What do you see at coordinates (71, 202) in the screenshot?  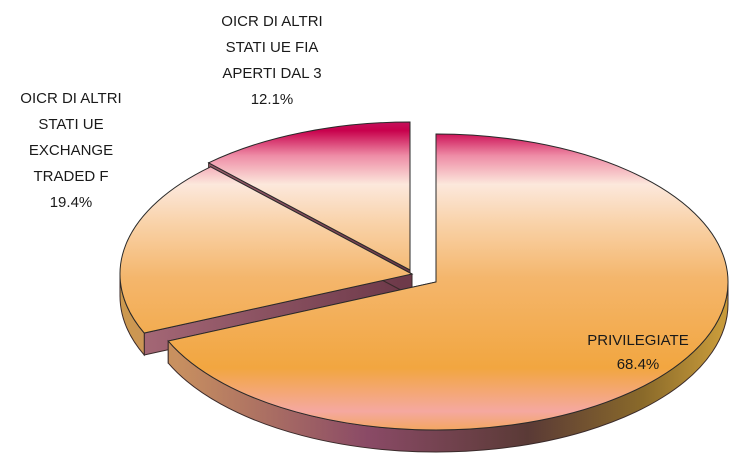 I see `slice-value-label: 19.4%` at bounding box center [71, 202].